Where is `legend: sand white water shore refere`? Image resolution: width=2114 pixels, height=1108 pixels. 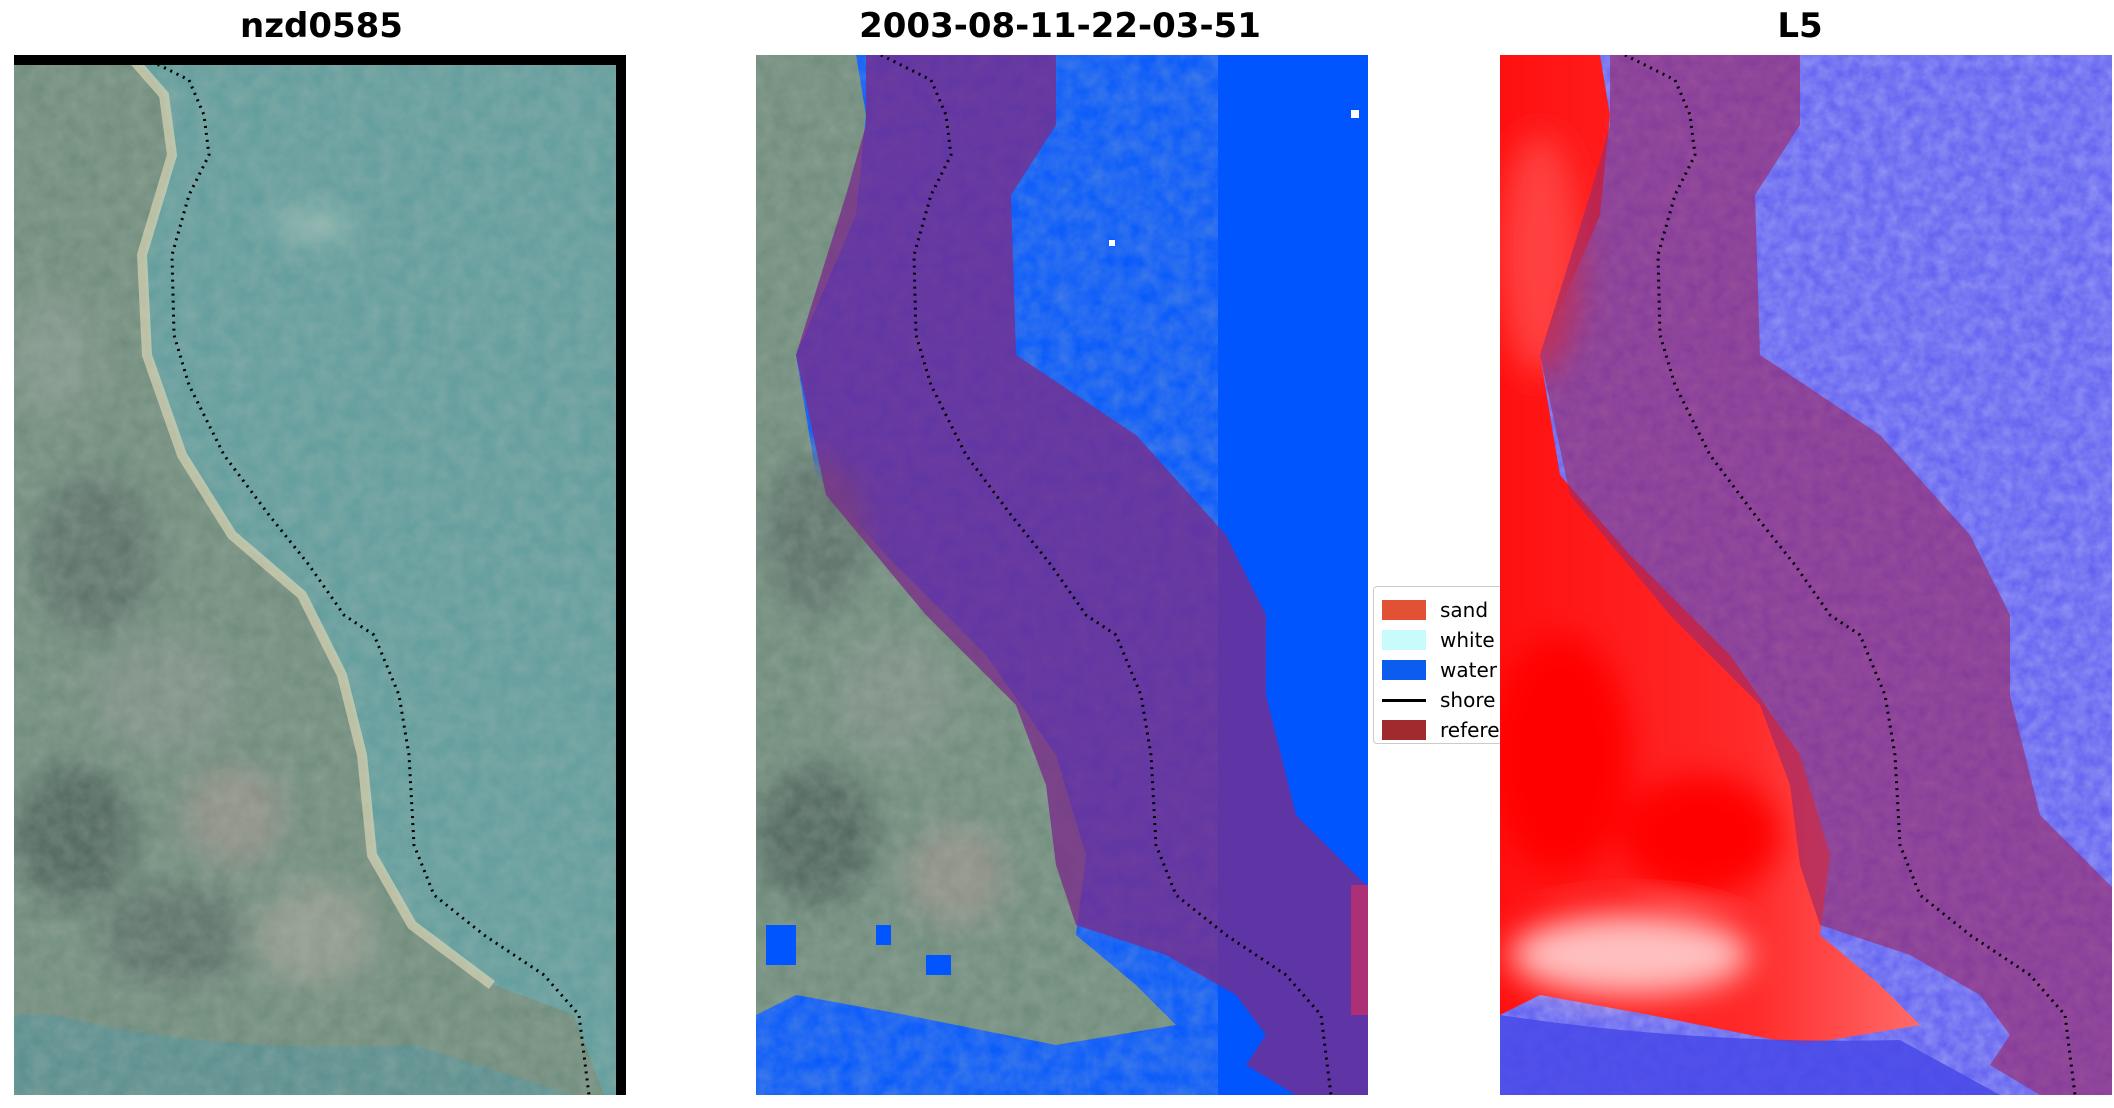
legend: sand white water shore refere is located at coordinates (1438, 665).